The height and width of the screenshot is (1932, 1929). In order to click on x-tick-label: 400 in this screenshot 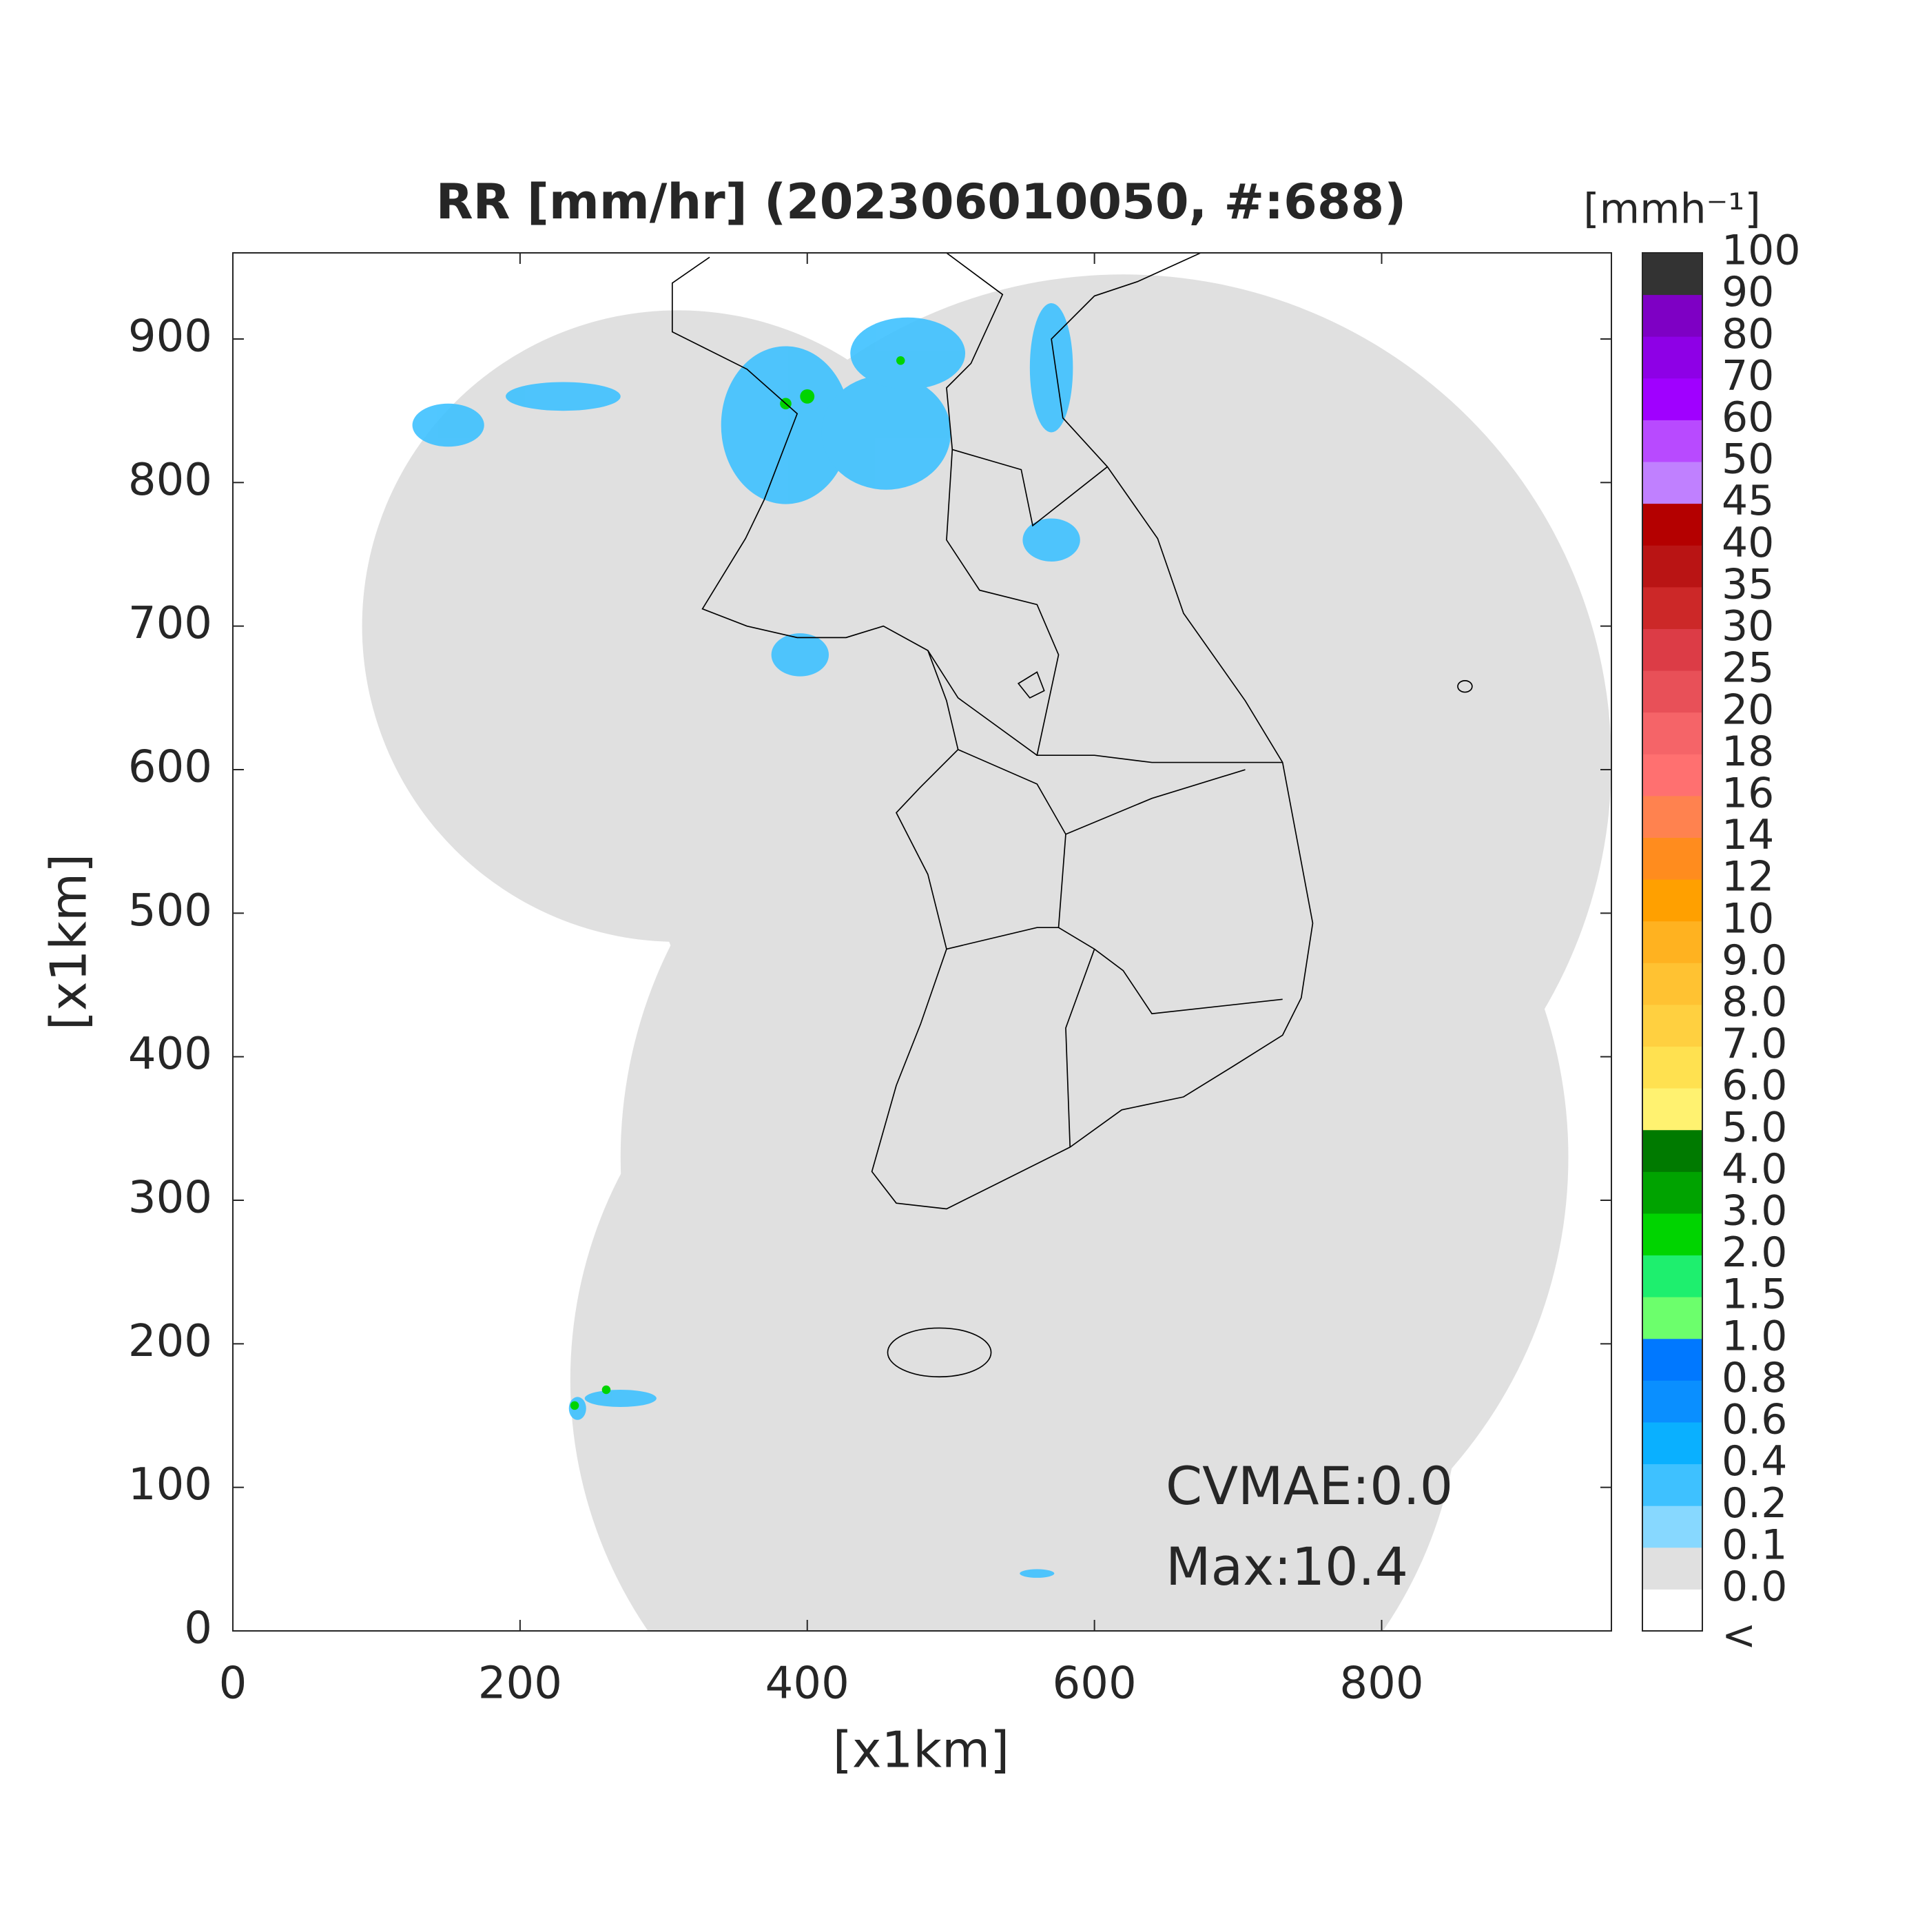, I will do `click(807, 1683)`.